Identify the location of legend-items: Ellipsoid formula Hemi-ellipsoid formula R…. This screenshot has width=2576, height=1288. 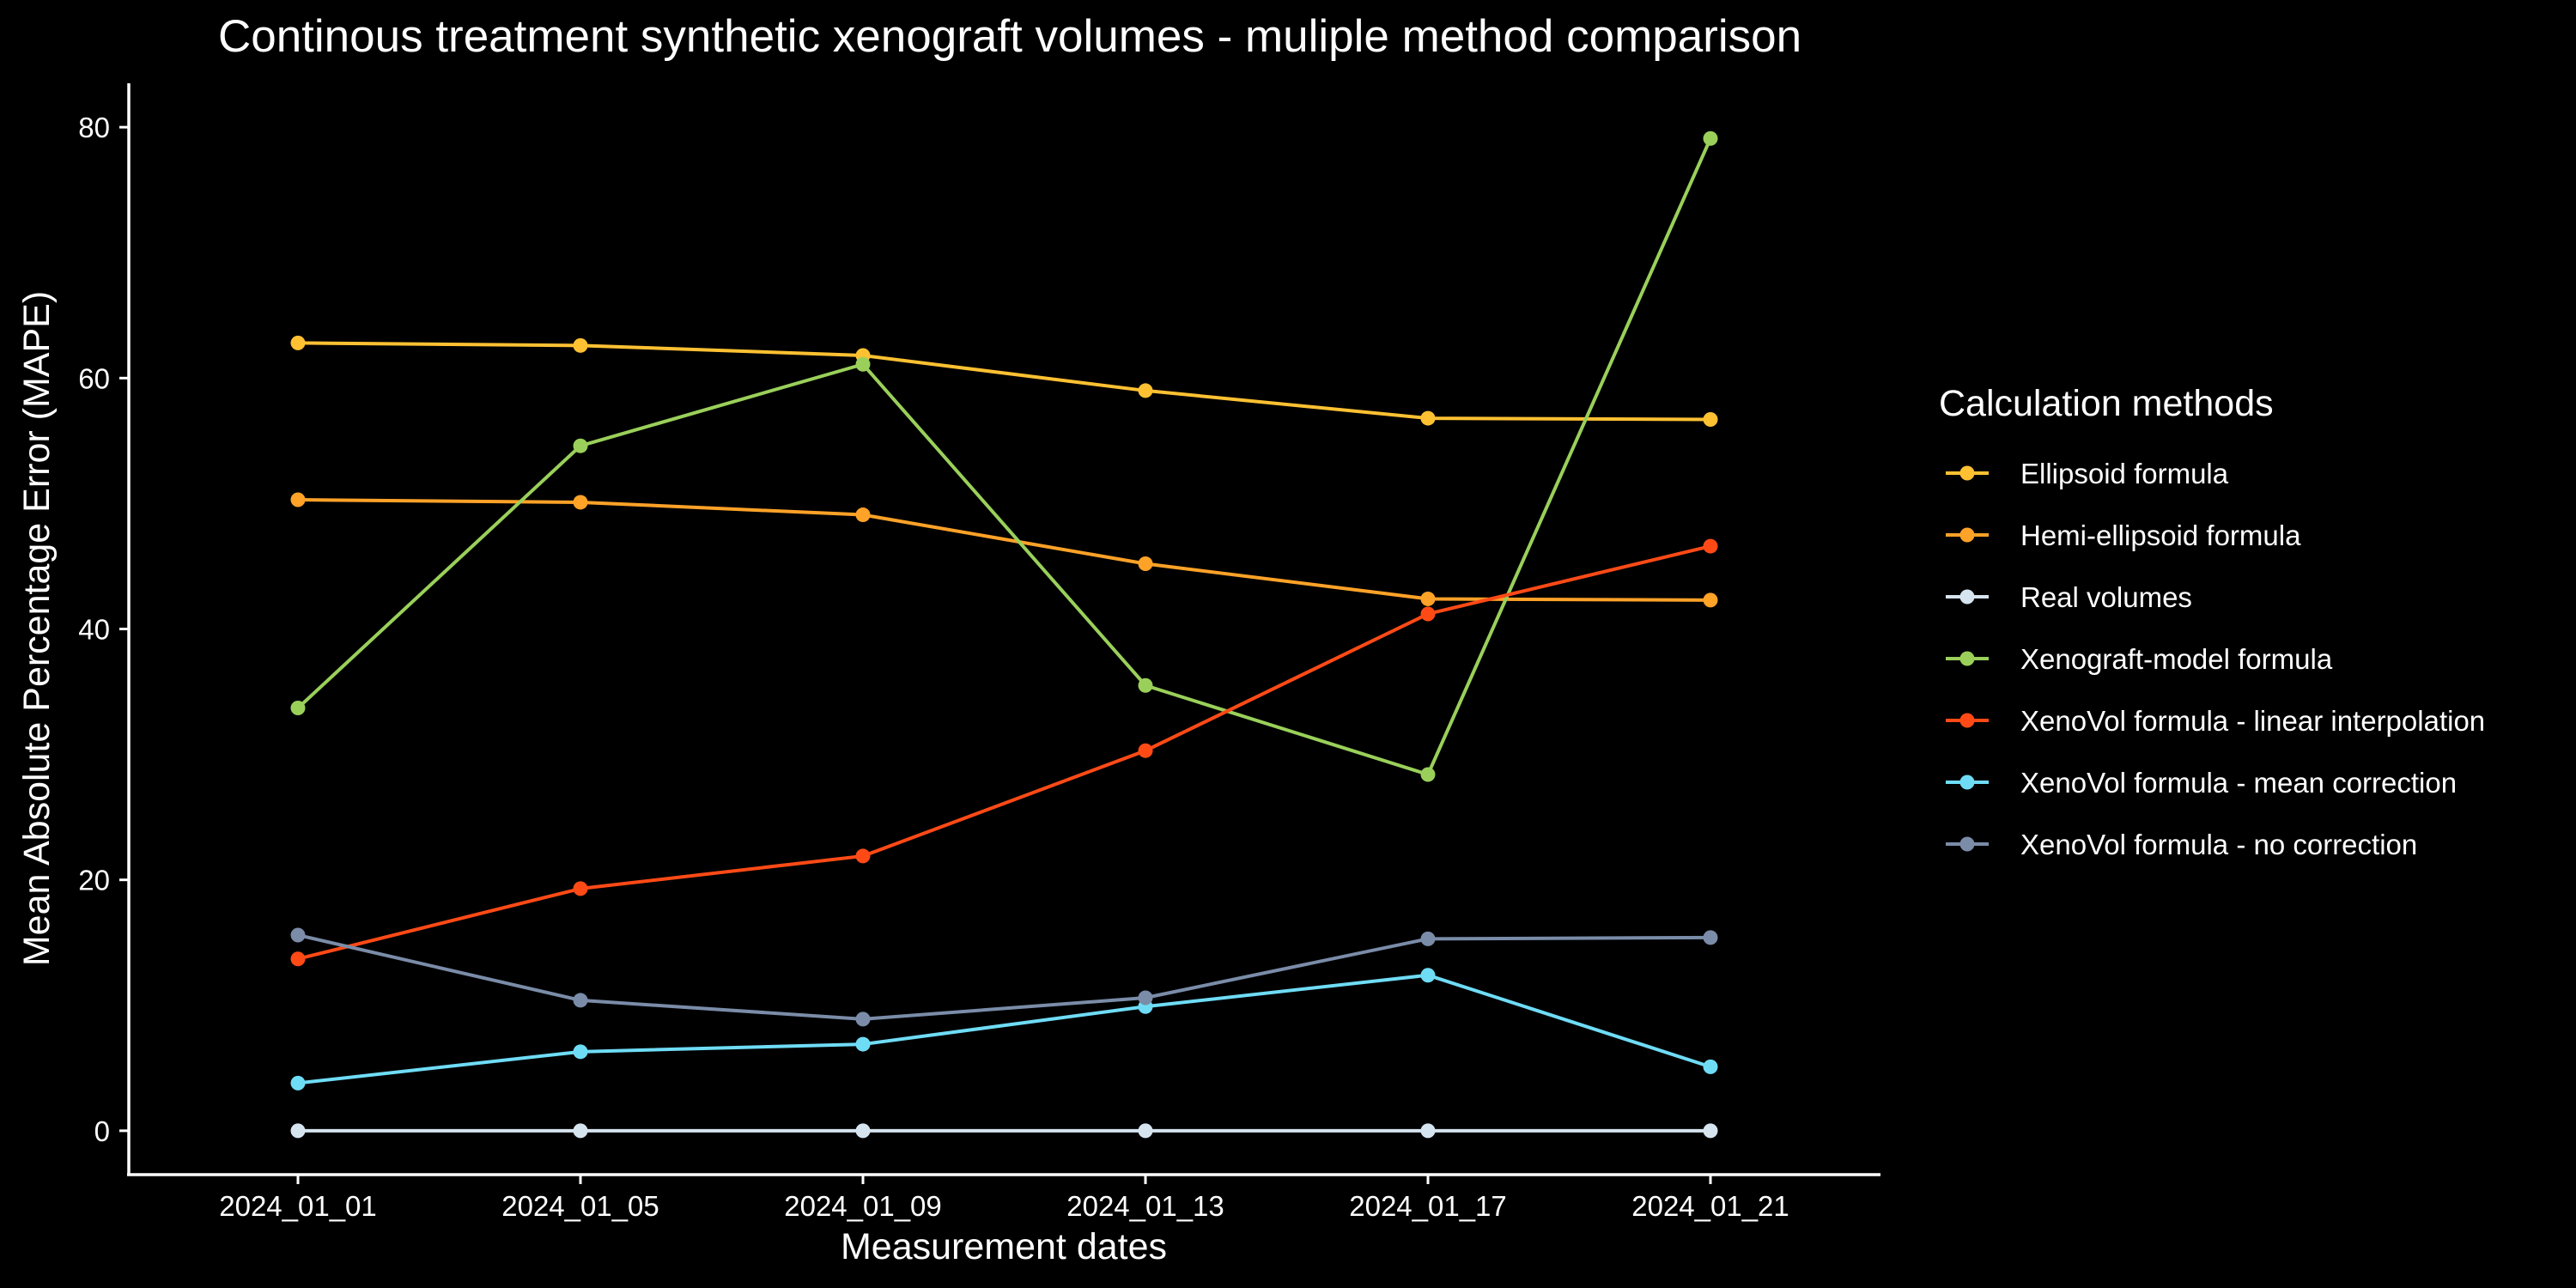
(2215, 659).